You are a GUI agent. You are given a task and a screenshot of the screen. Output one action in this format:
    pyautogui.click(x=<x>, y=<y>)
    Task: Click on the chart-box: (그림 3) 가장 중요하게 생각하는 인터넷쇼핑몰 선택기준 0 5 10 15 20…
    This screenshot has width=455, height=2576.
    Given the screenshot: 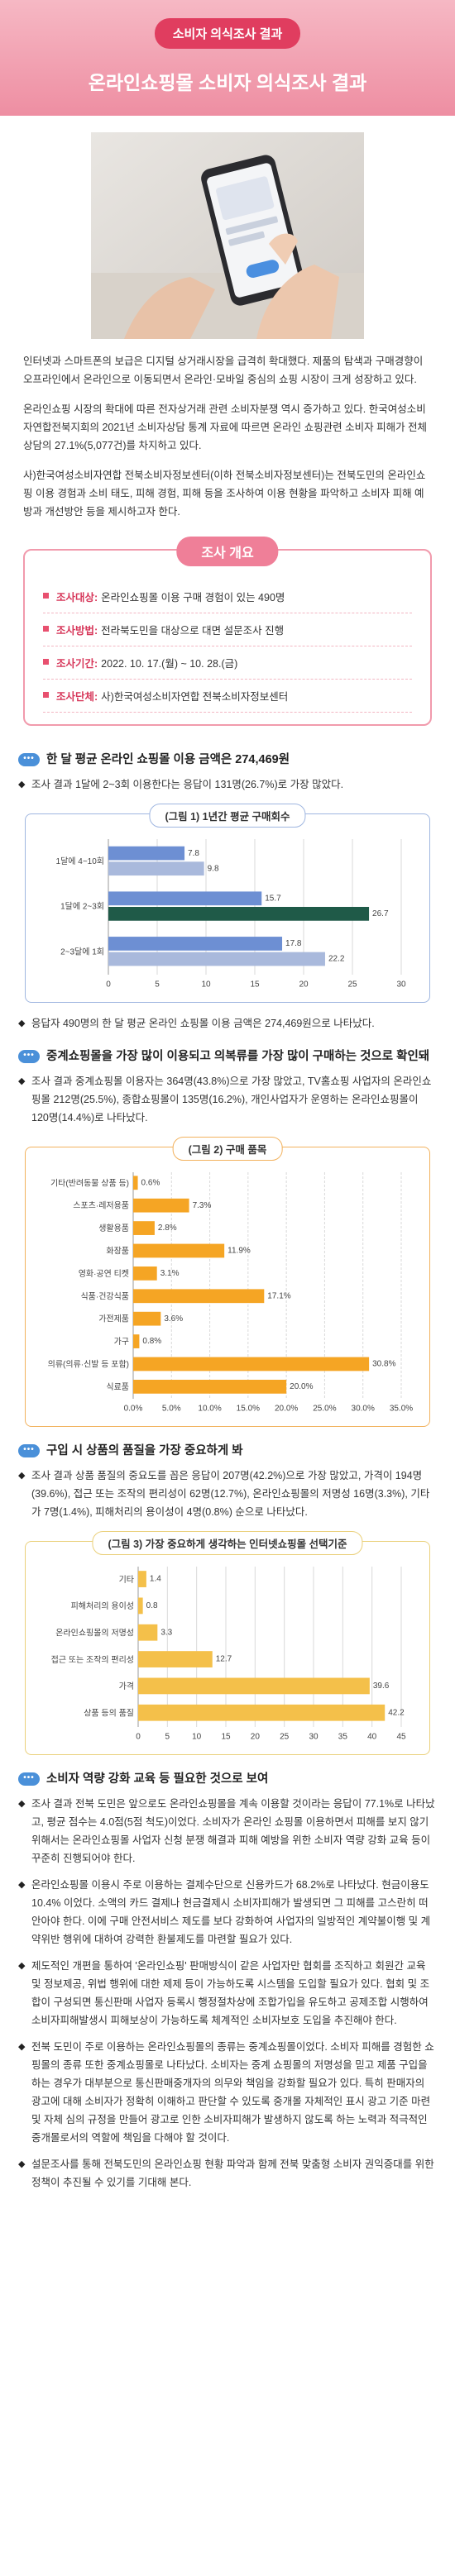 What is the action you would take?
    pyautogui.click(x=227, y=1643)
    